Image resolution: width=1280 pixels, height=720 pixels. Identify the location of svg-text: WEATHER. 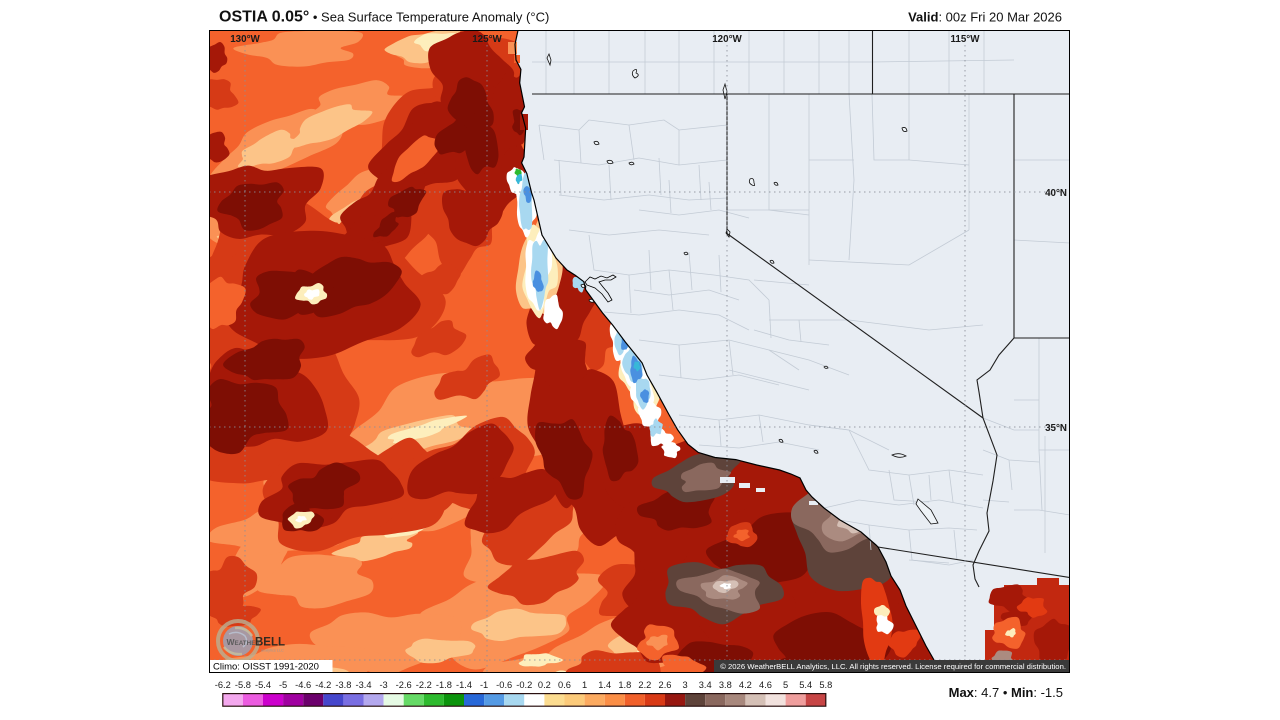
(244, 642).